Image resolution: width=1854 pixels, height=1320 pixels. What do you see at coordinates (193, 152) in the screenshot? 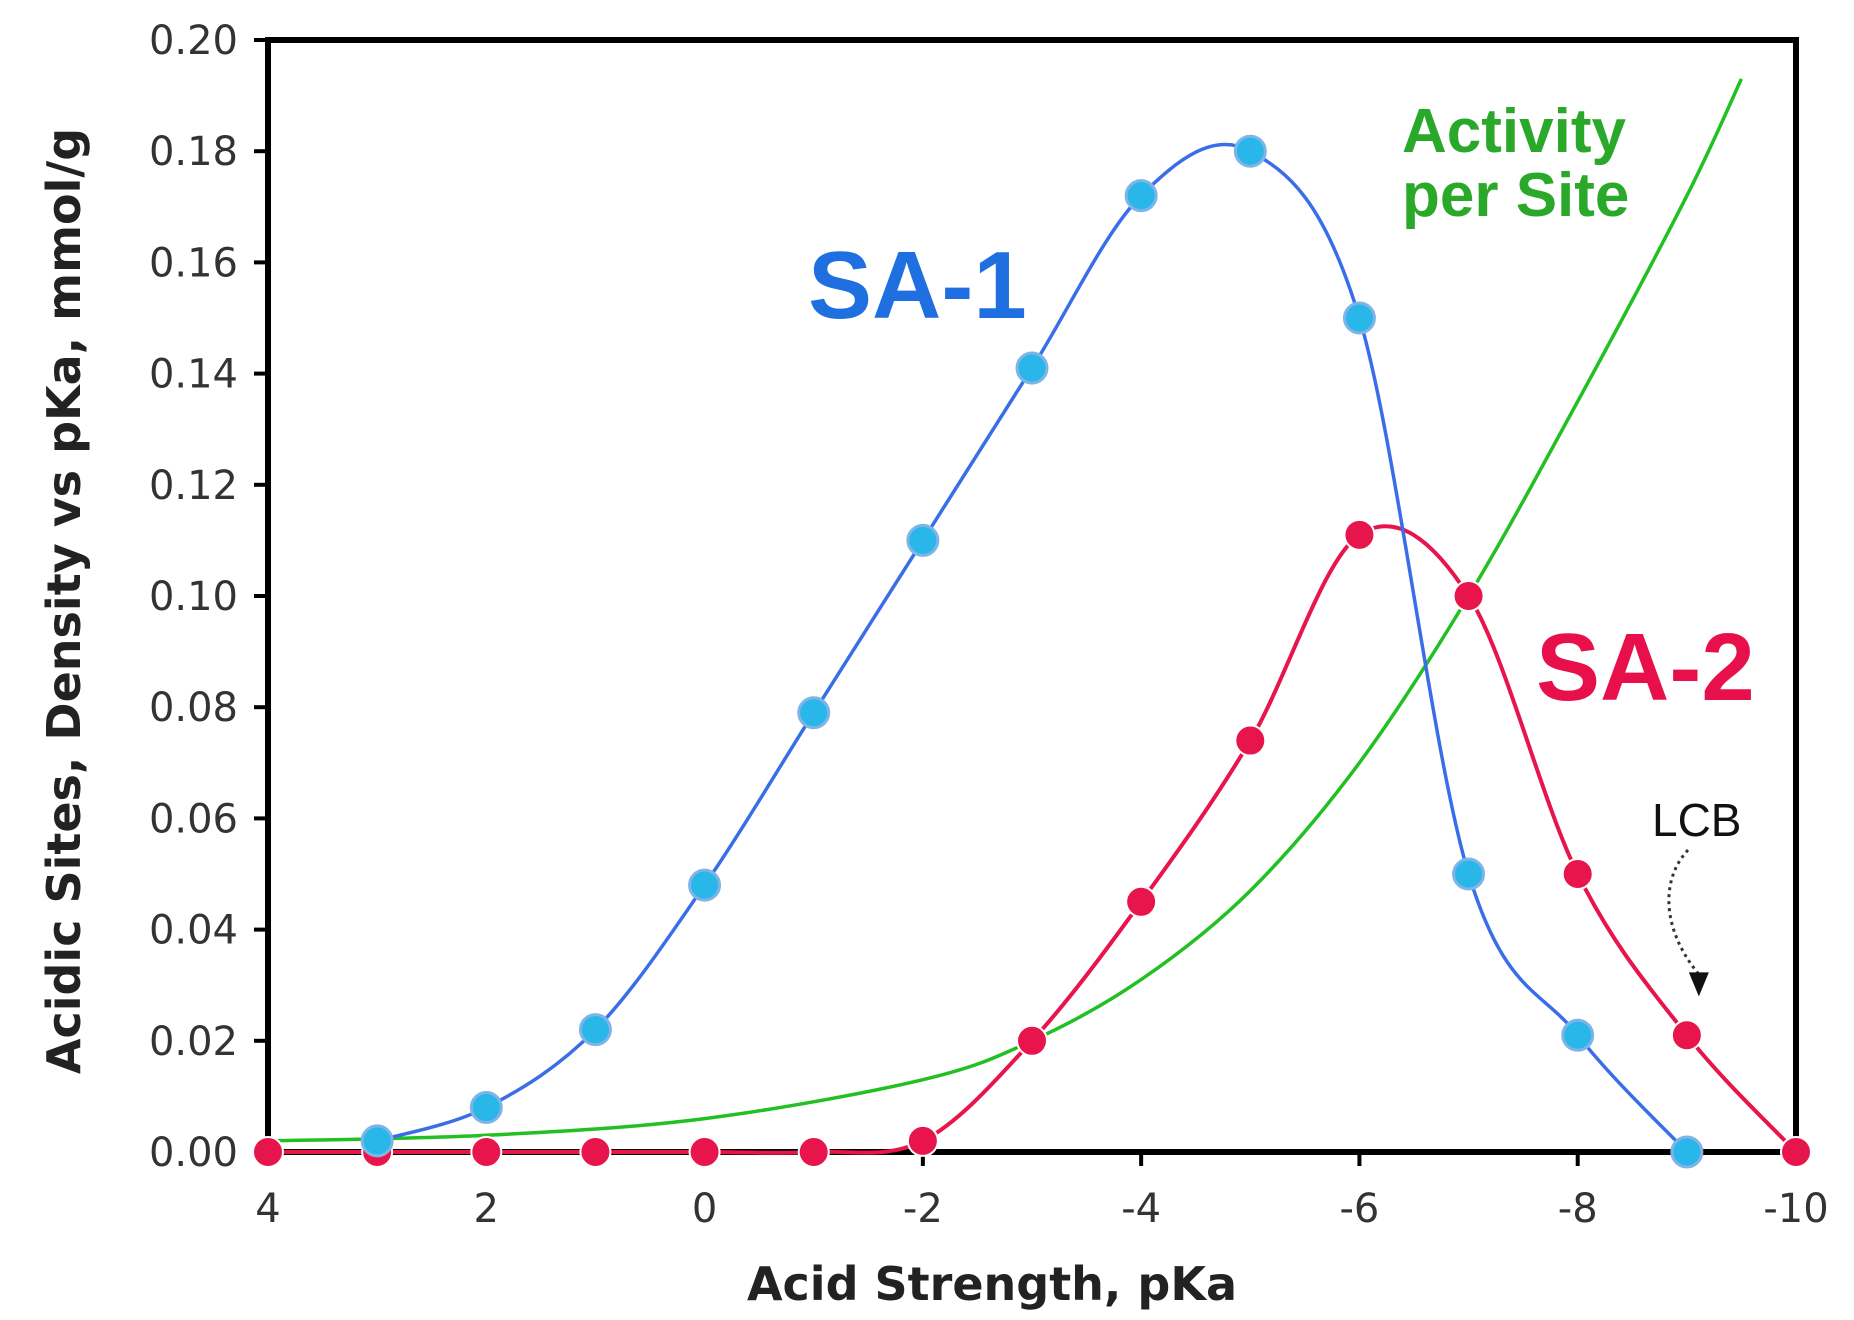
I see `y-tick-label: 0.18` at bounding box center [193, 152].